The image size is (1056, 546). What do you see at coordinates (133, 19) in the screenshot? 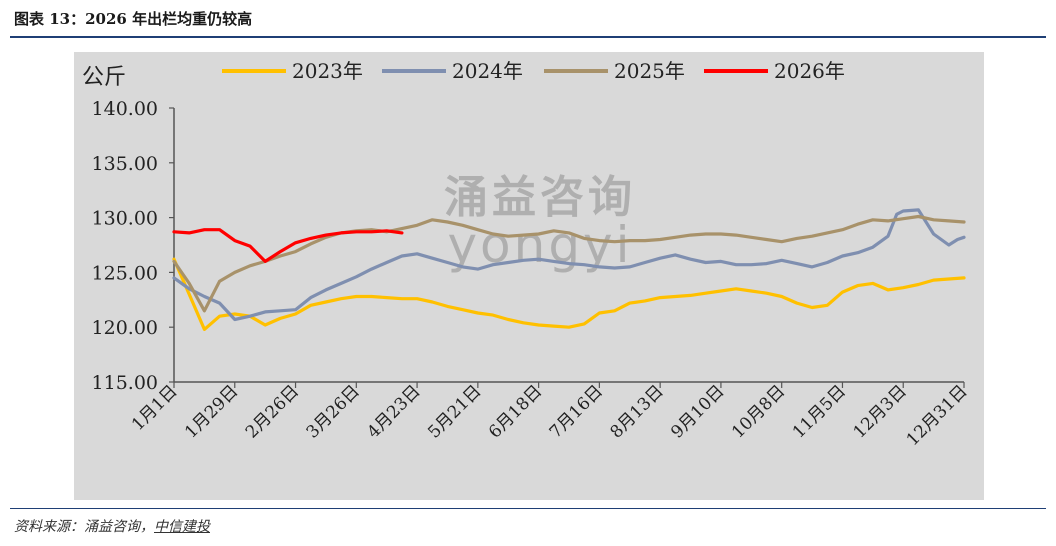
I see `figure-title: 图表 13：2026 年出栏均重仍较高` at bounding box center [133, 19].